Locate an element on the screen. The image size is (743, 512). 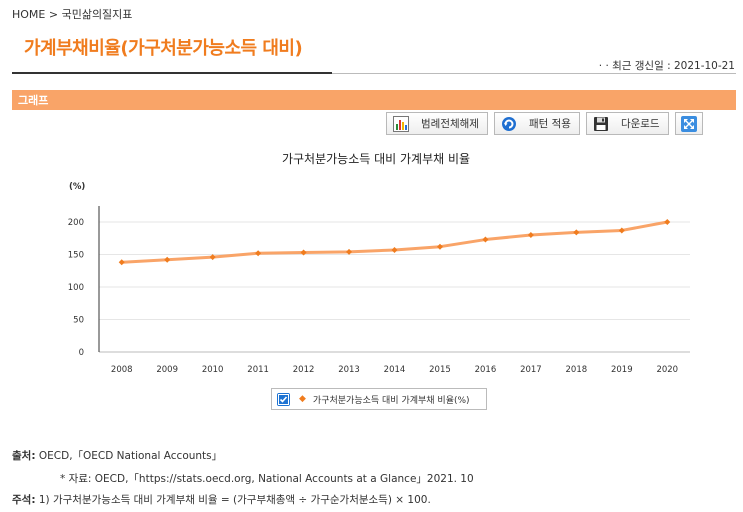
legend-toggle-button: 범례전체해제 is located at coordinates (437, 123).